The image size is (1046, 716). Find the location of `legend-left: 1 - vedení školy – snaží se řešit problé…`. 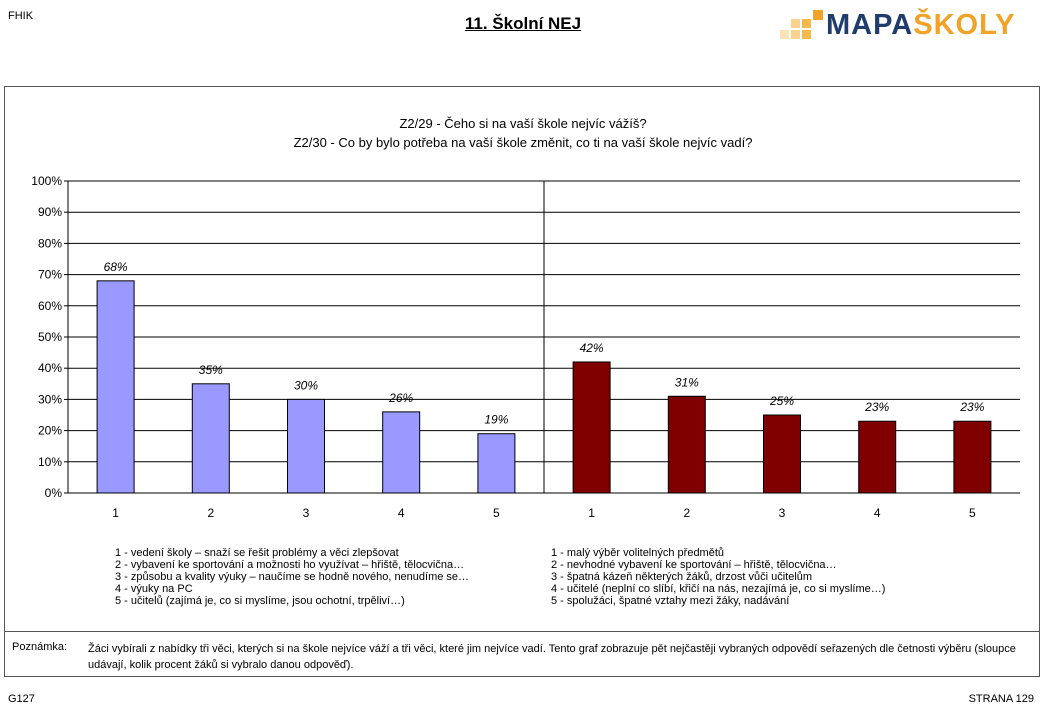

legend-left: 1 - vedení školy – snaží se řešit problé… is located at coordinates (292, 577).